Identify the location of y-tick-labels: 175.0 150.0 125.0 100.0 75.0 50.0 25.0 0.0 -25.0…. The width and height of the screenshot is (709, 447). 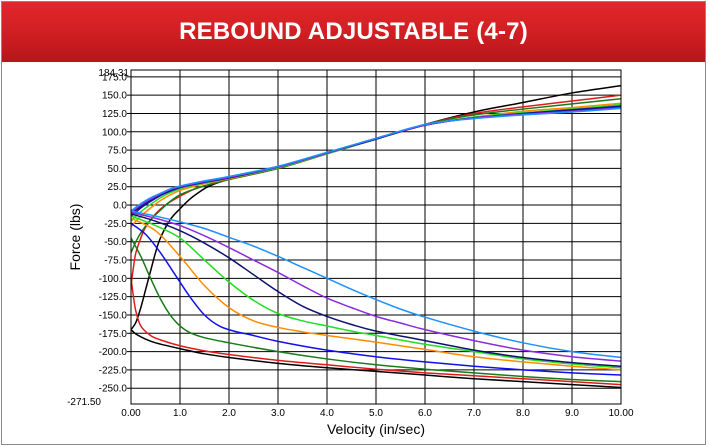
(98, 238).